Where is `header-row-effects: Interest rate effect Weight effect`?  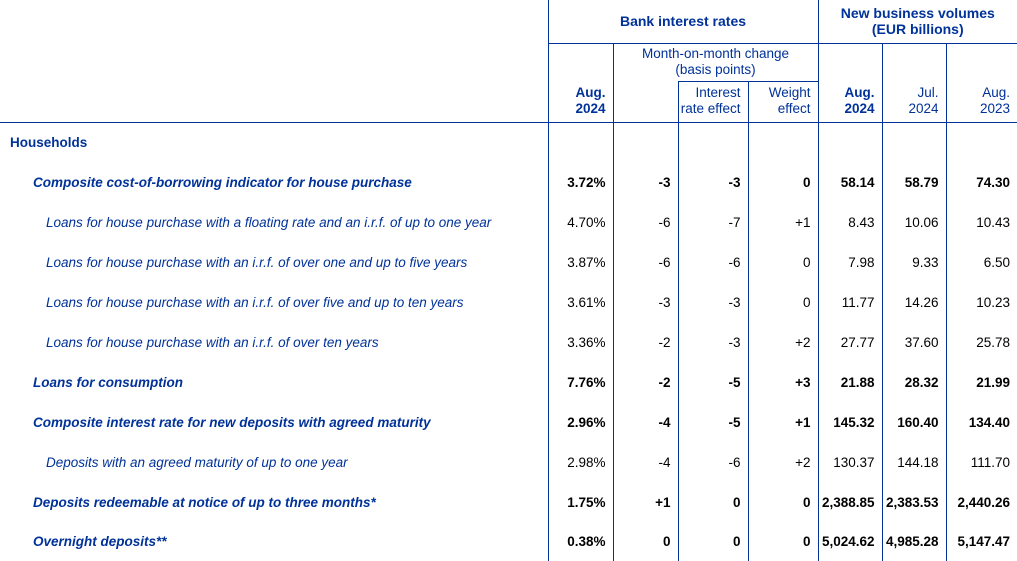 header-row-effects: Interest rate effect Weight effect is located at coordinates (508, 101).